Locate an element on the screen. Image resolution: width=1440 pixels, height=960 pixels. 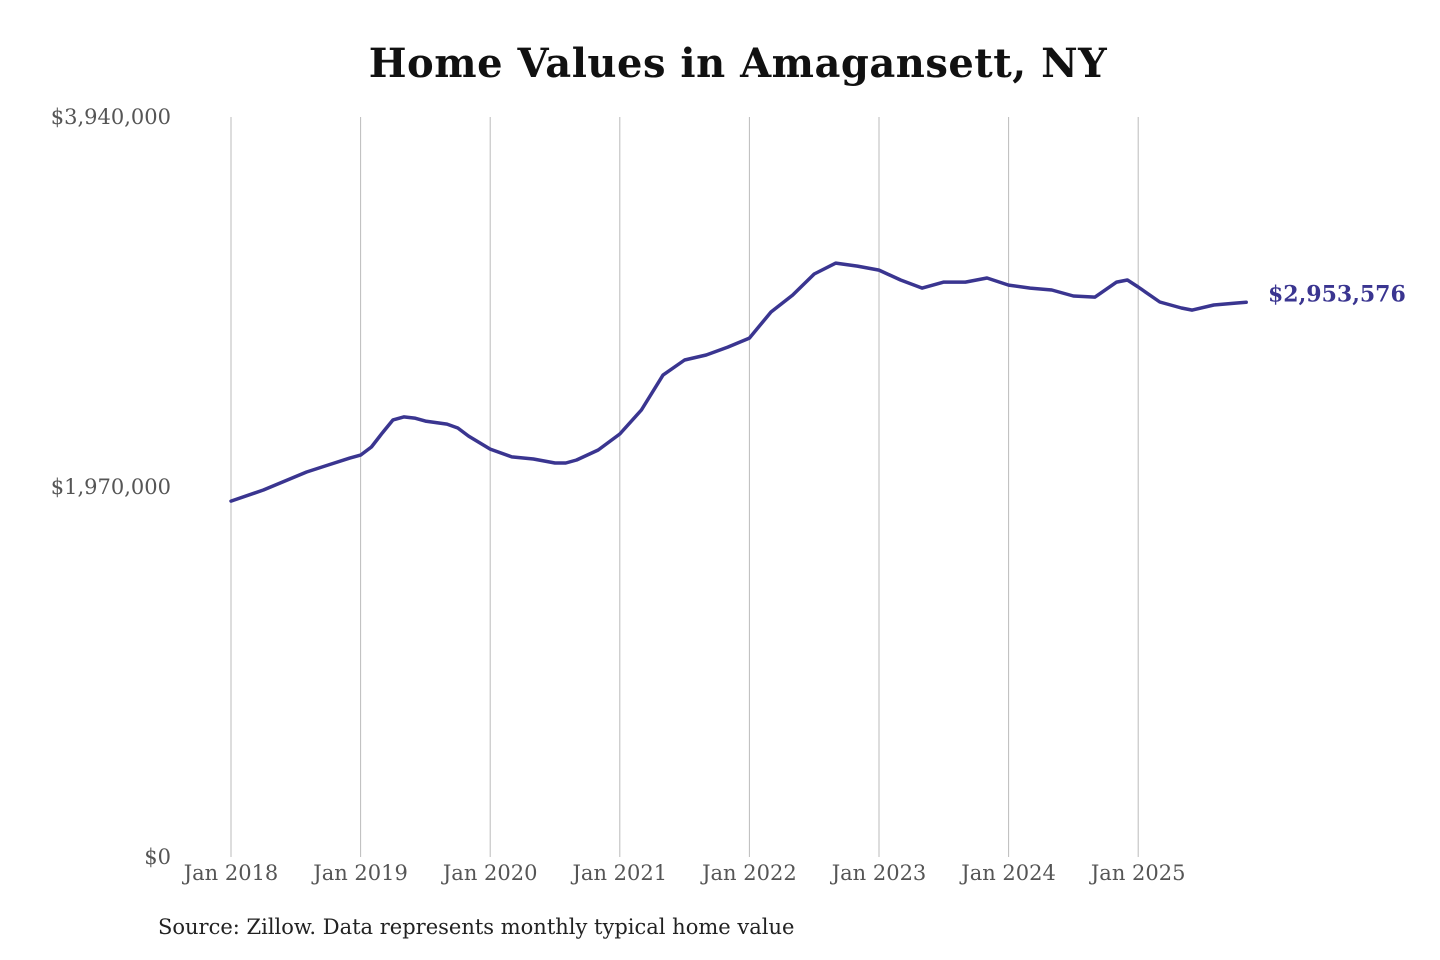
y-tick-label: $1,970,000 is located at coordinates (111, 487).